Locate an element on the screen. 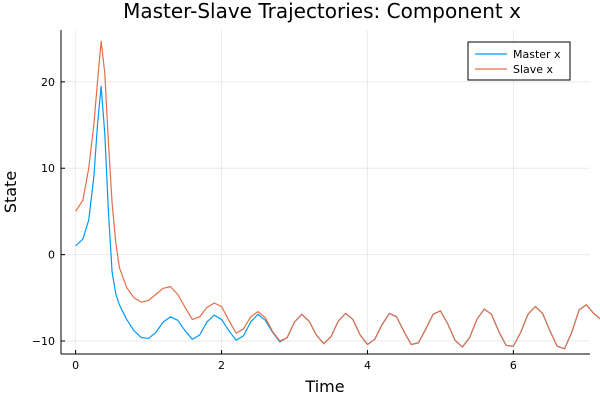 The width and height of the screenshot is (600, 400). chart-title: Master-Slave Trajectories: Component x is located at coordinates (322, 11).